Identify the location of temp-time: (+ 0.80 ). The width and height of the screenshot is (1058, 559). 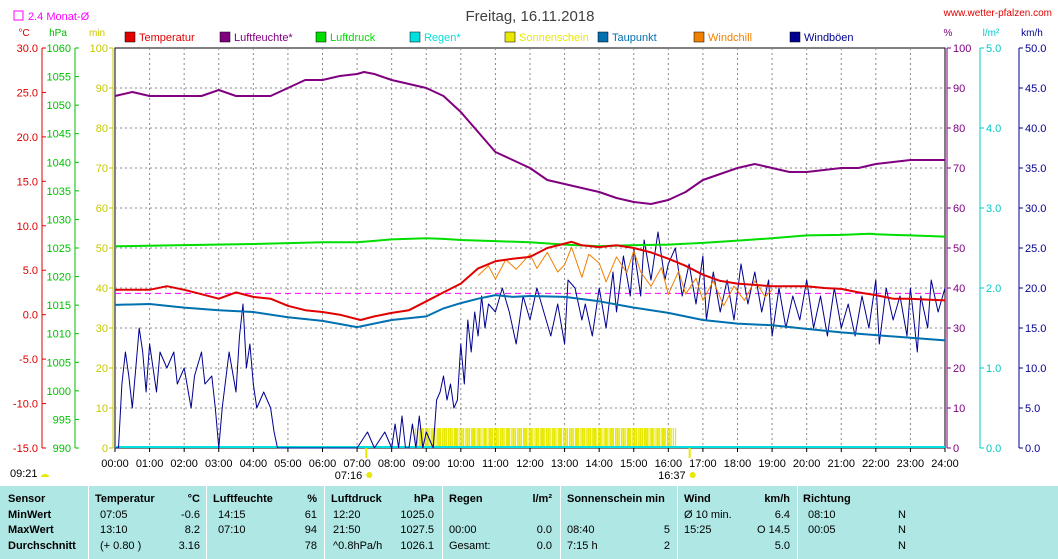
(121, 546).